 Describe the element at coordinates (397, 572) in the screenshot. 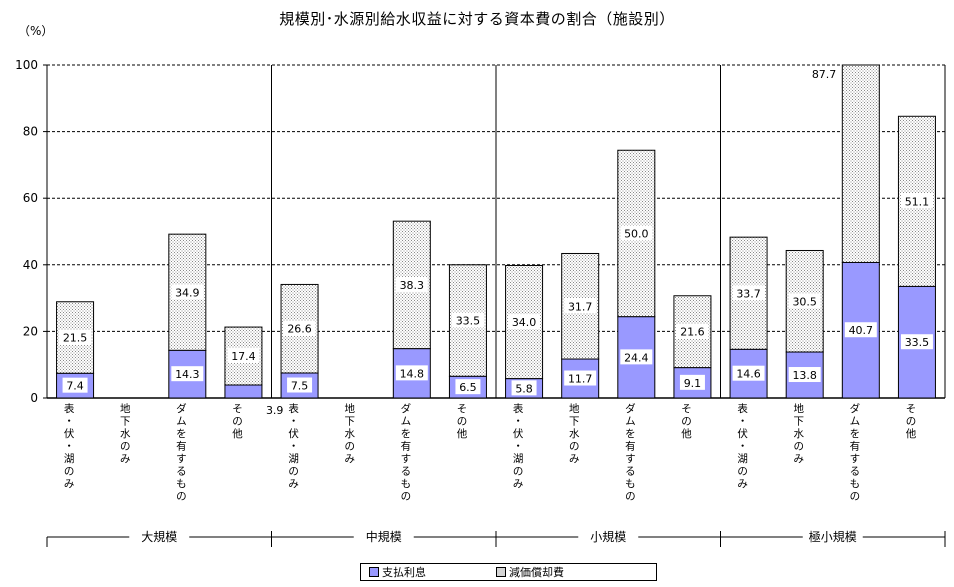

I see `legend-item-interest: 支払利息` at that location.